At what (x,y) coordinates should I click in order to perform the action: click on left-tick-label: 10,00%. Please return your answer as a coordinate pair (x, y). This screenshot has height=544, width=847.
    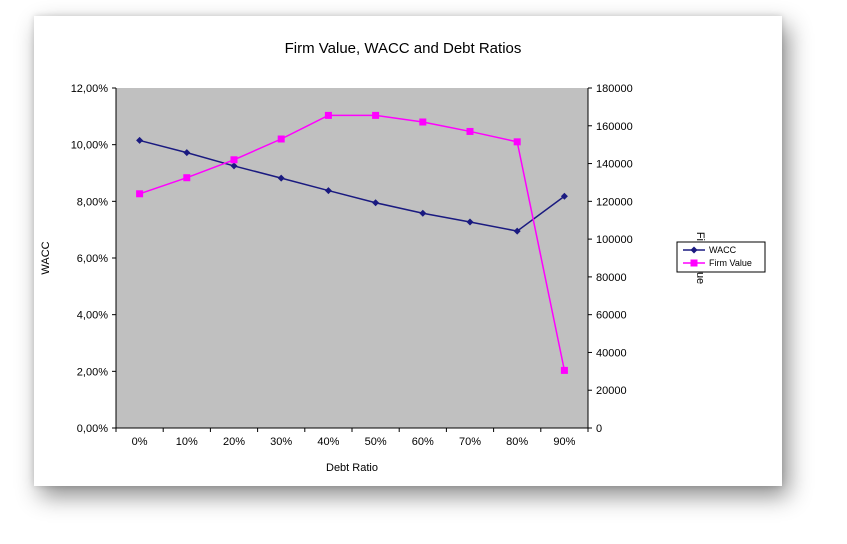
    Looking at the image, I should click on (90, 146).